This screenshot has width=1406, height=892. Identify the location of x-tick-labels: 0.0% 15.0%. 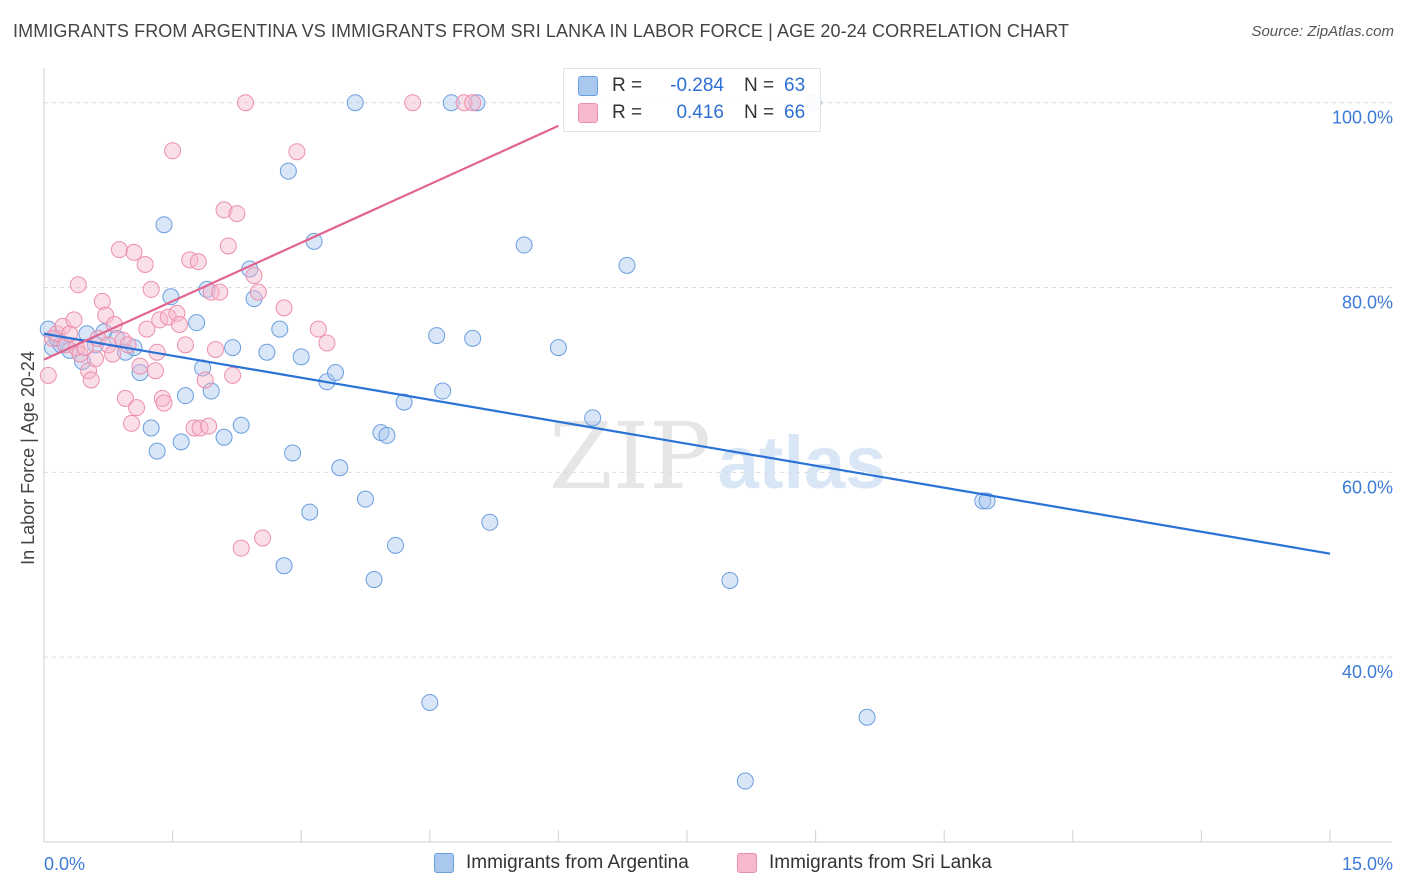
(718, 864).